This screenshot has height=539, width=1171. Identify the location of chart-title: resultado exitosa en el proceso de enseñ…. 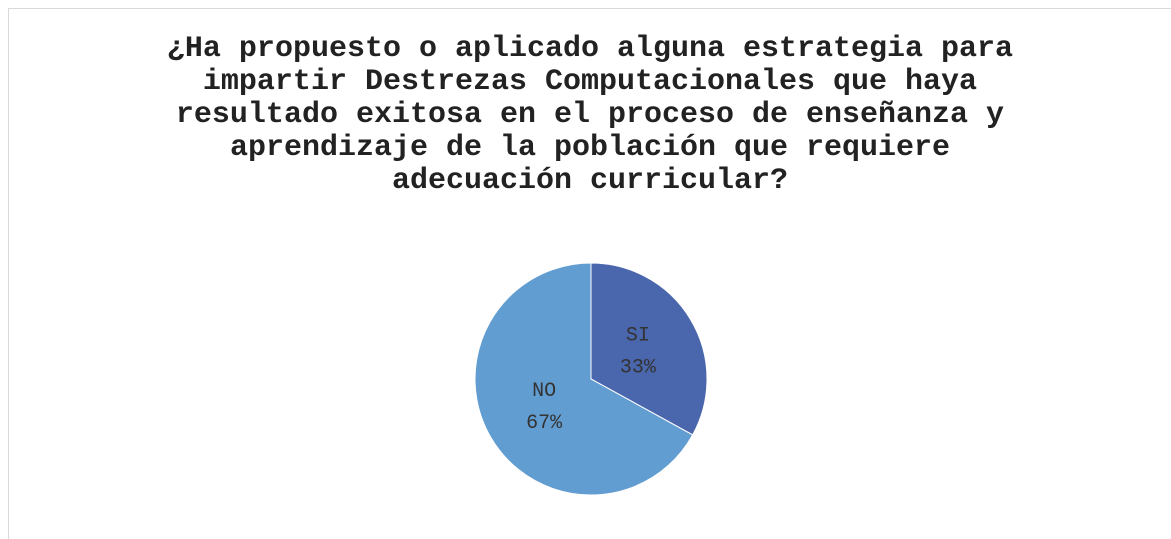
(590, 115).